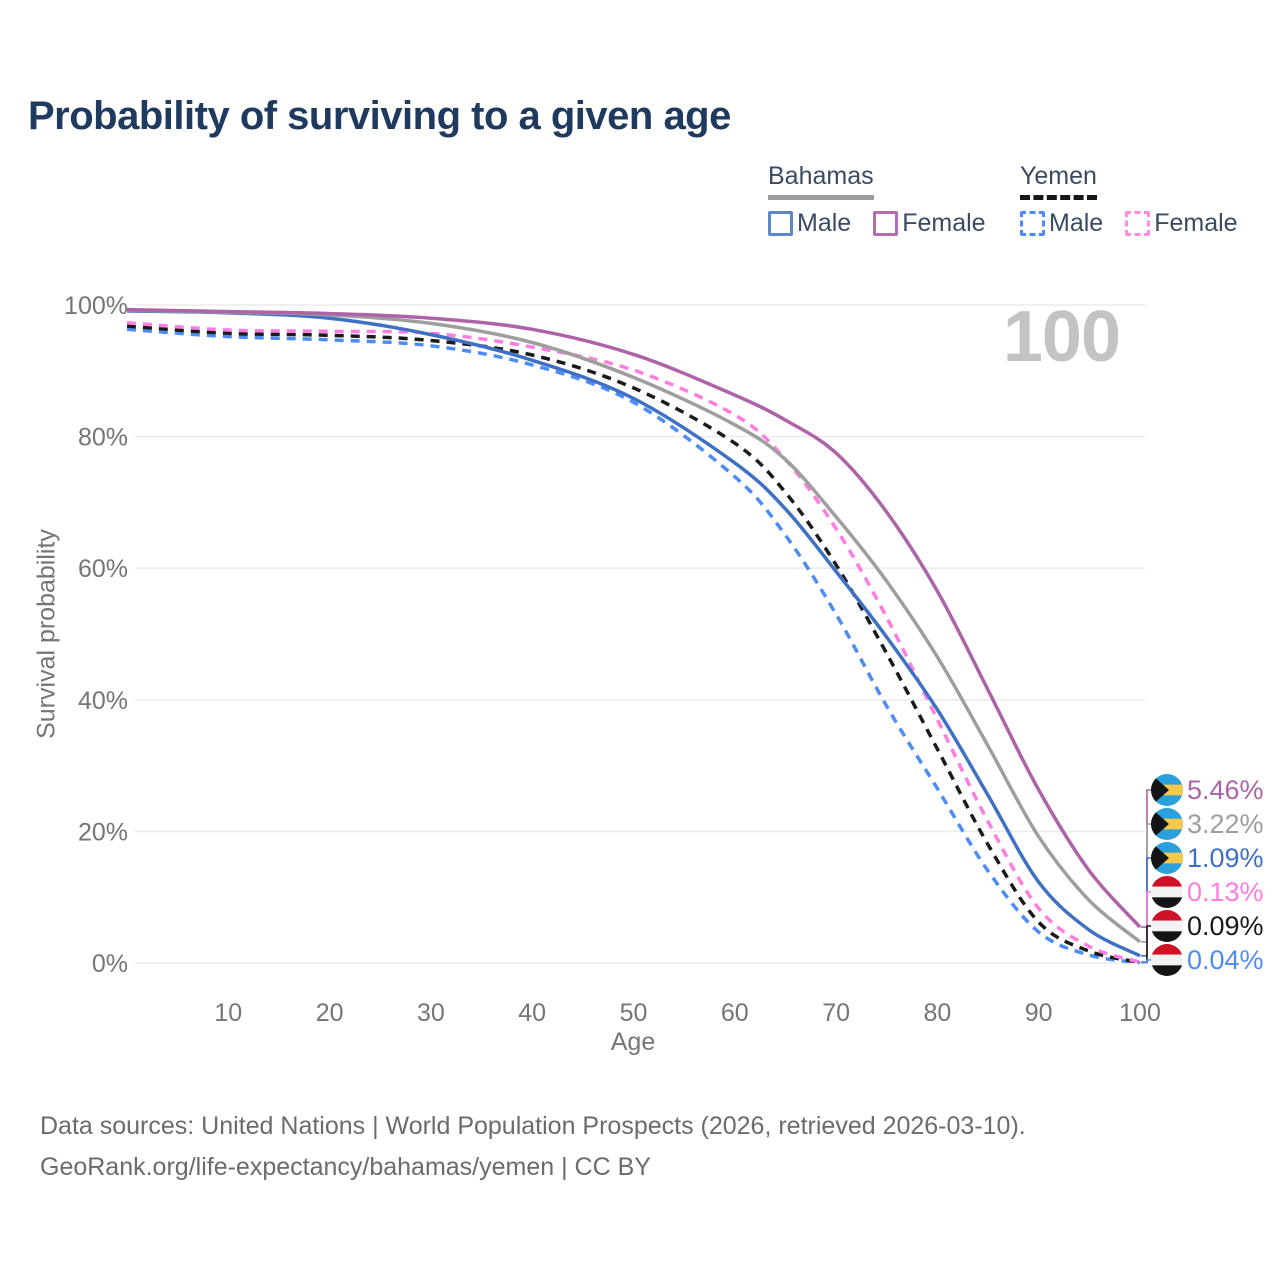  Describe the element at coordinates (1076, 223) in the screenshot. I see `legend-label-yemen-male: Male` at that location.